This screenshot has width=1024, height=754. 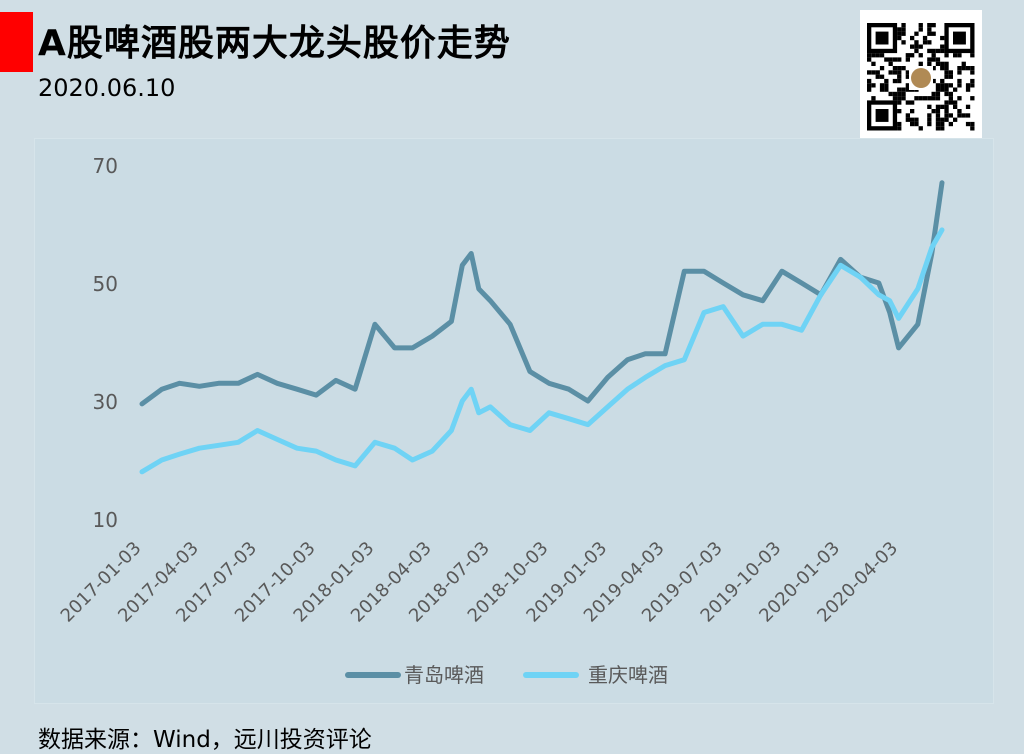 What do you see at coordinates (16, 42) in the screenshot?
I see `title-accent-bar` at bounding box center [16, 42].